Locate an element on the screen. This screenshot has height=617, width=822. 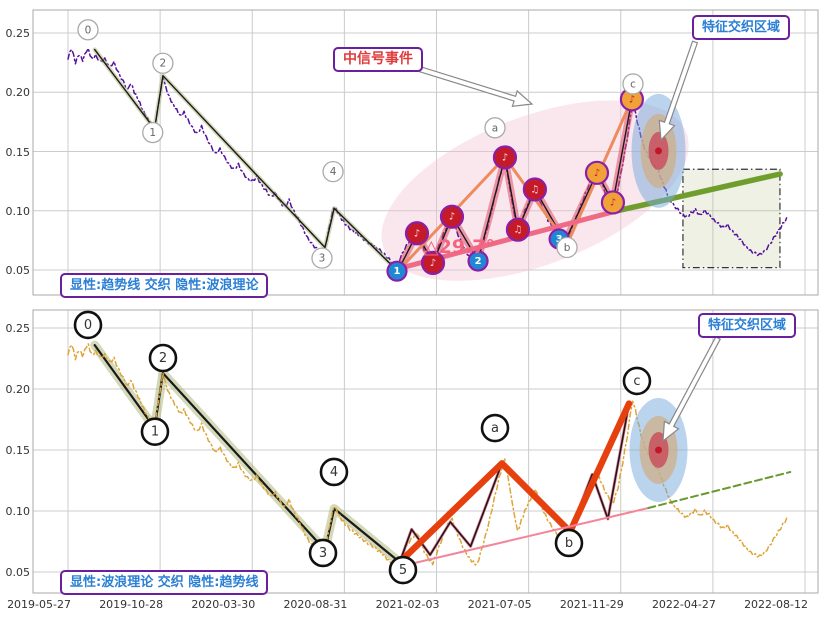
feature-region-label-bottom: 特征交织区域 is located at coordinates (747, 325).